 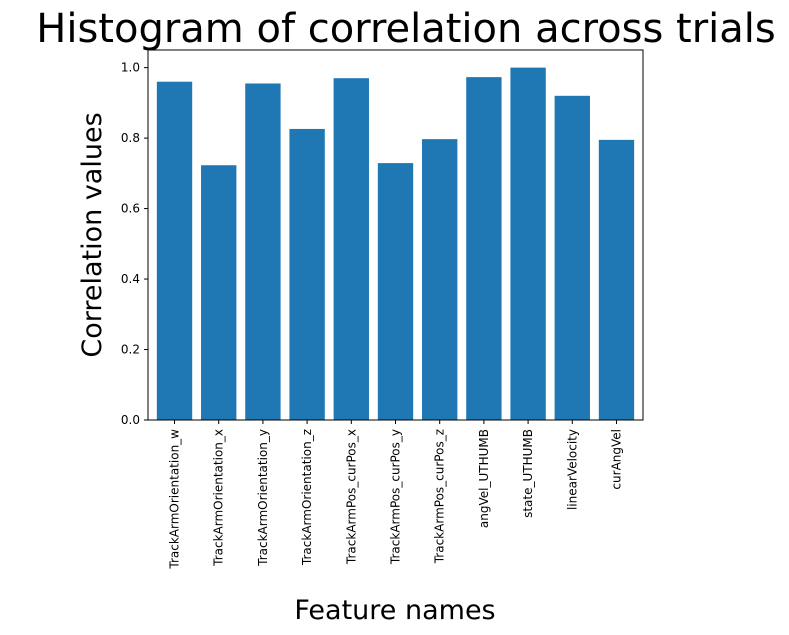 What do you see at coordinates (395, 291) in the screenshot?
I see `bar-TrackArmPos_curPos_y` at bounding box center [395, 291].